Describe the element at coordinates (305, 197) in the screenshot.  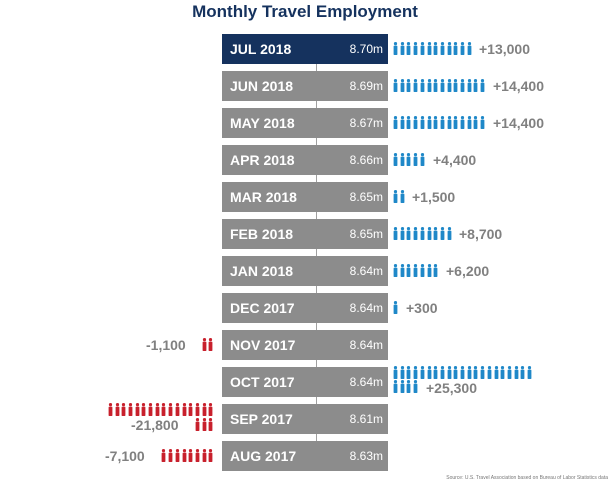
I see `month-row: MAR 2018 8.65m` at that location.